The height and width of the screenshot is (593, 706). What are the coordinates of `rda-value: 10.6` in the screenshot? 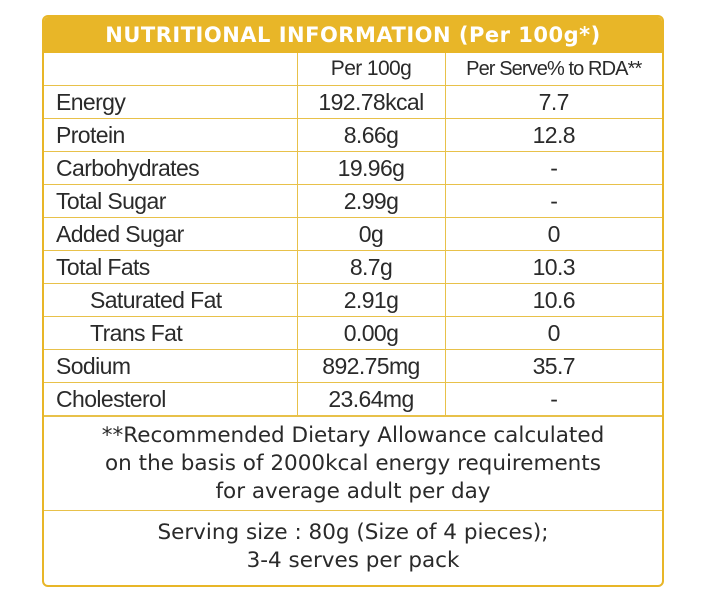 It's located at (553, 300).